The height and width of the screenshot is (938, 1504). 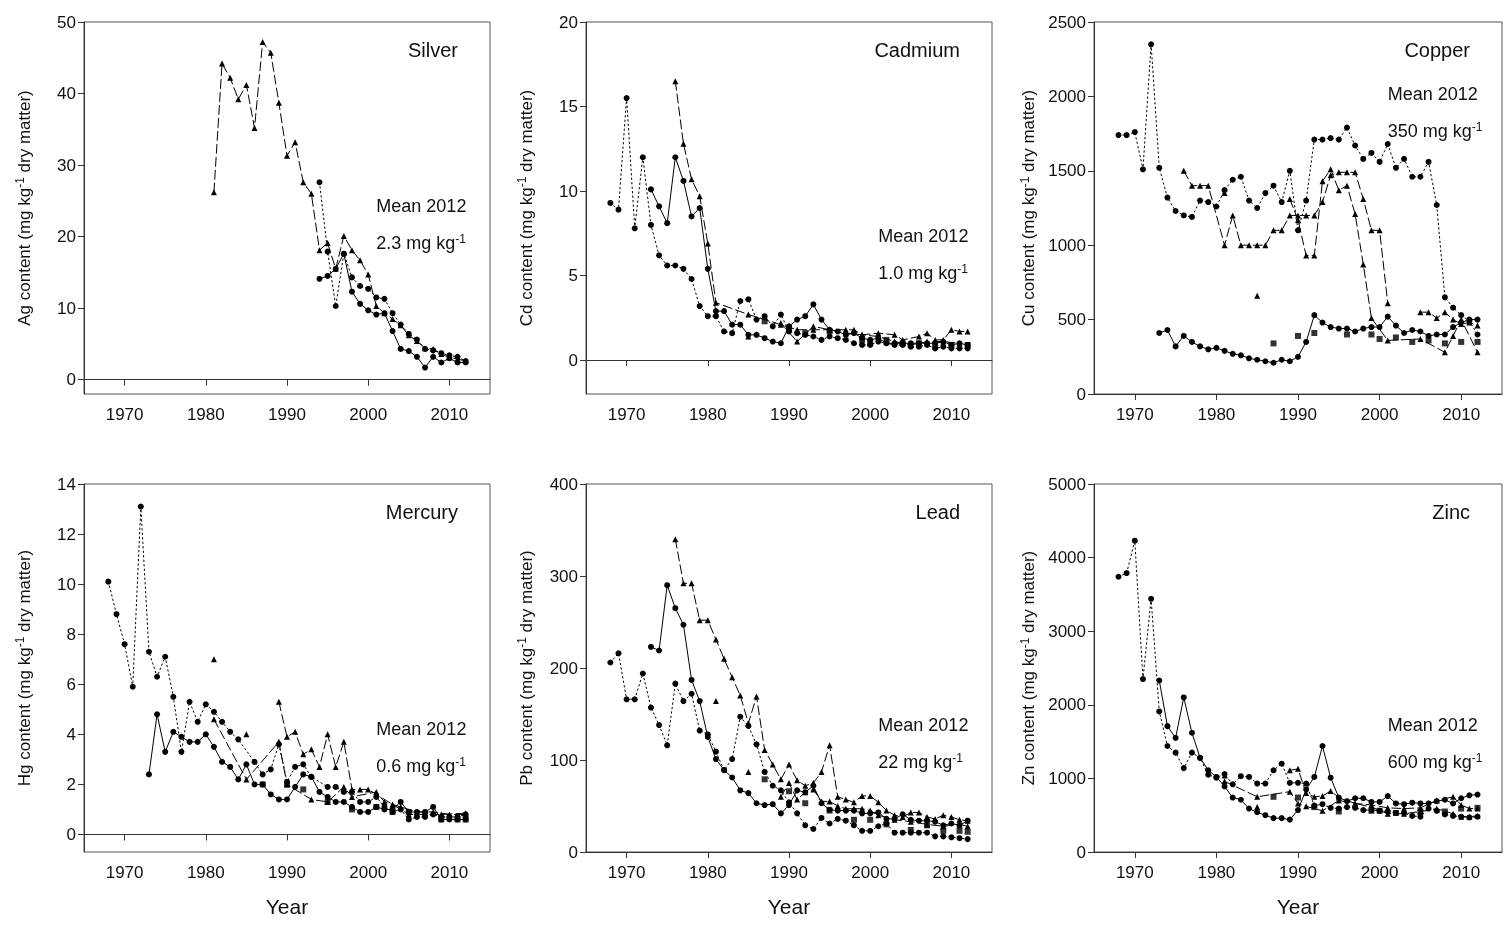 What do you see at coordinates (563, 760) in the screenshot?
I see `y-tick-label: 100` at bounding box center [563, 760].